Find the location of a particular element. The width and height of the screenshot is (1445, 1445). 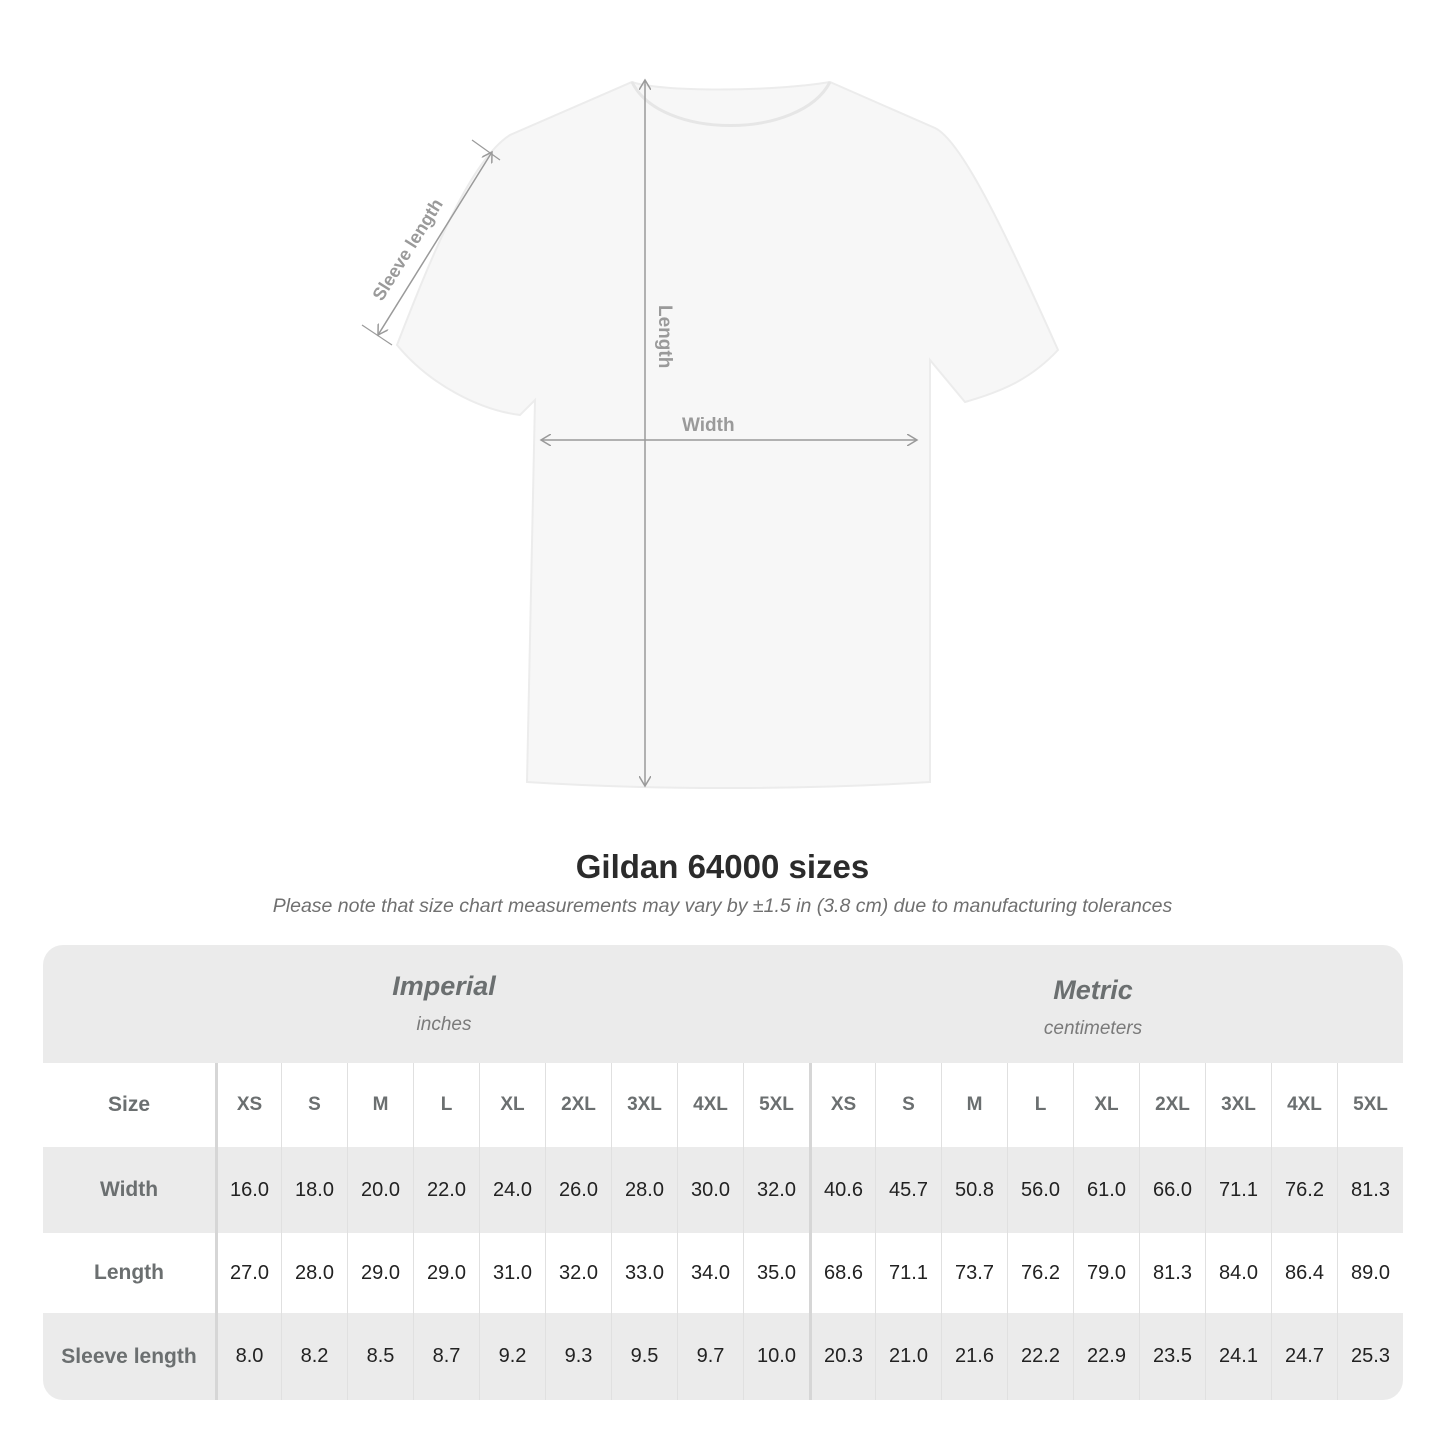

row-label: Sleeve length is located at coordinates (129, 1356).